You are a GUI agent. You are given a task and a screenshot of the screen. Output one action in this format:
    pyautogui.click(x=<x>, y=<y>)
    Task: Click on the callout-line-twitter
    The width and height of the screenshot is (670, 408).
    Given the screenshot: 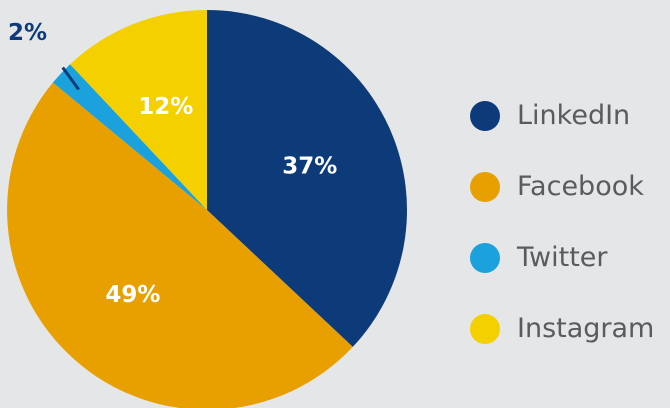 What is the action you would take?
    pyautogui.click(x=70, y=78)
    